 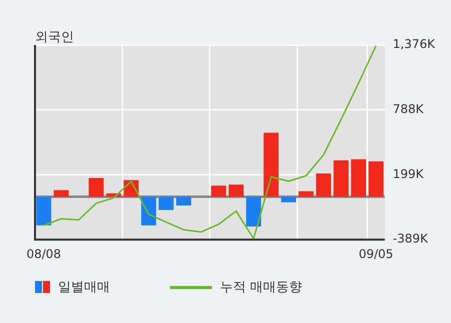 What do you see at coordinates (261, 287) in the screenshot?
I see `legend-label: 누적 매매동향` at bounding box center [261, 287].